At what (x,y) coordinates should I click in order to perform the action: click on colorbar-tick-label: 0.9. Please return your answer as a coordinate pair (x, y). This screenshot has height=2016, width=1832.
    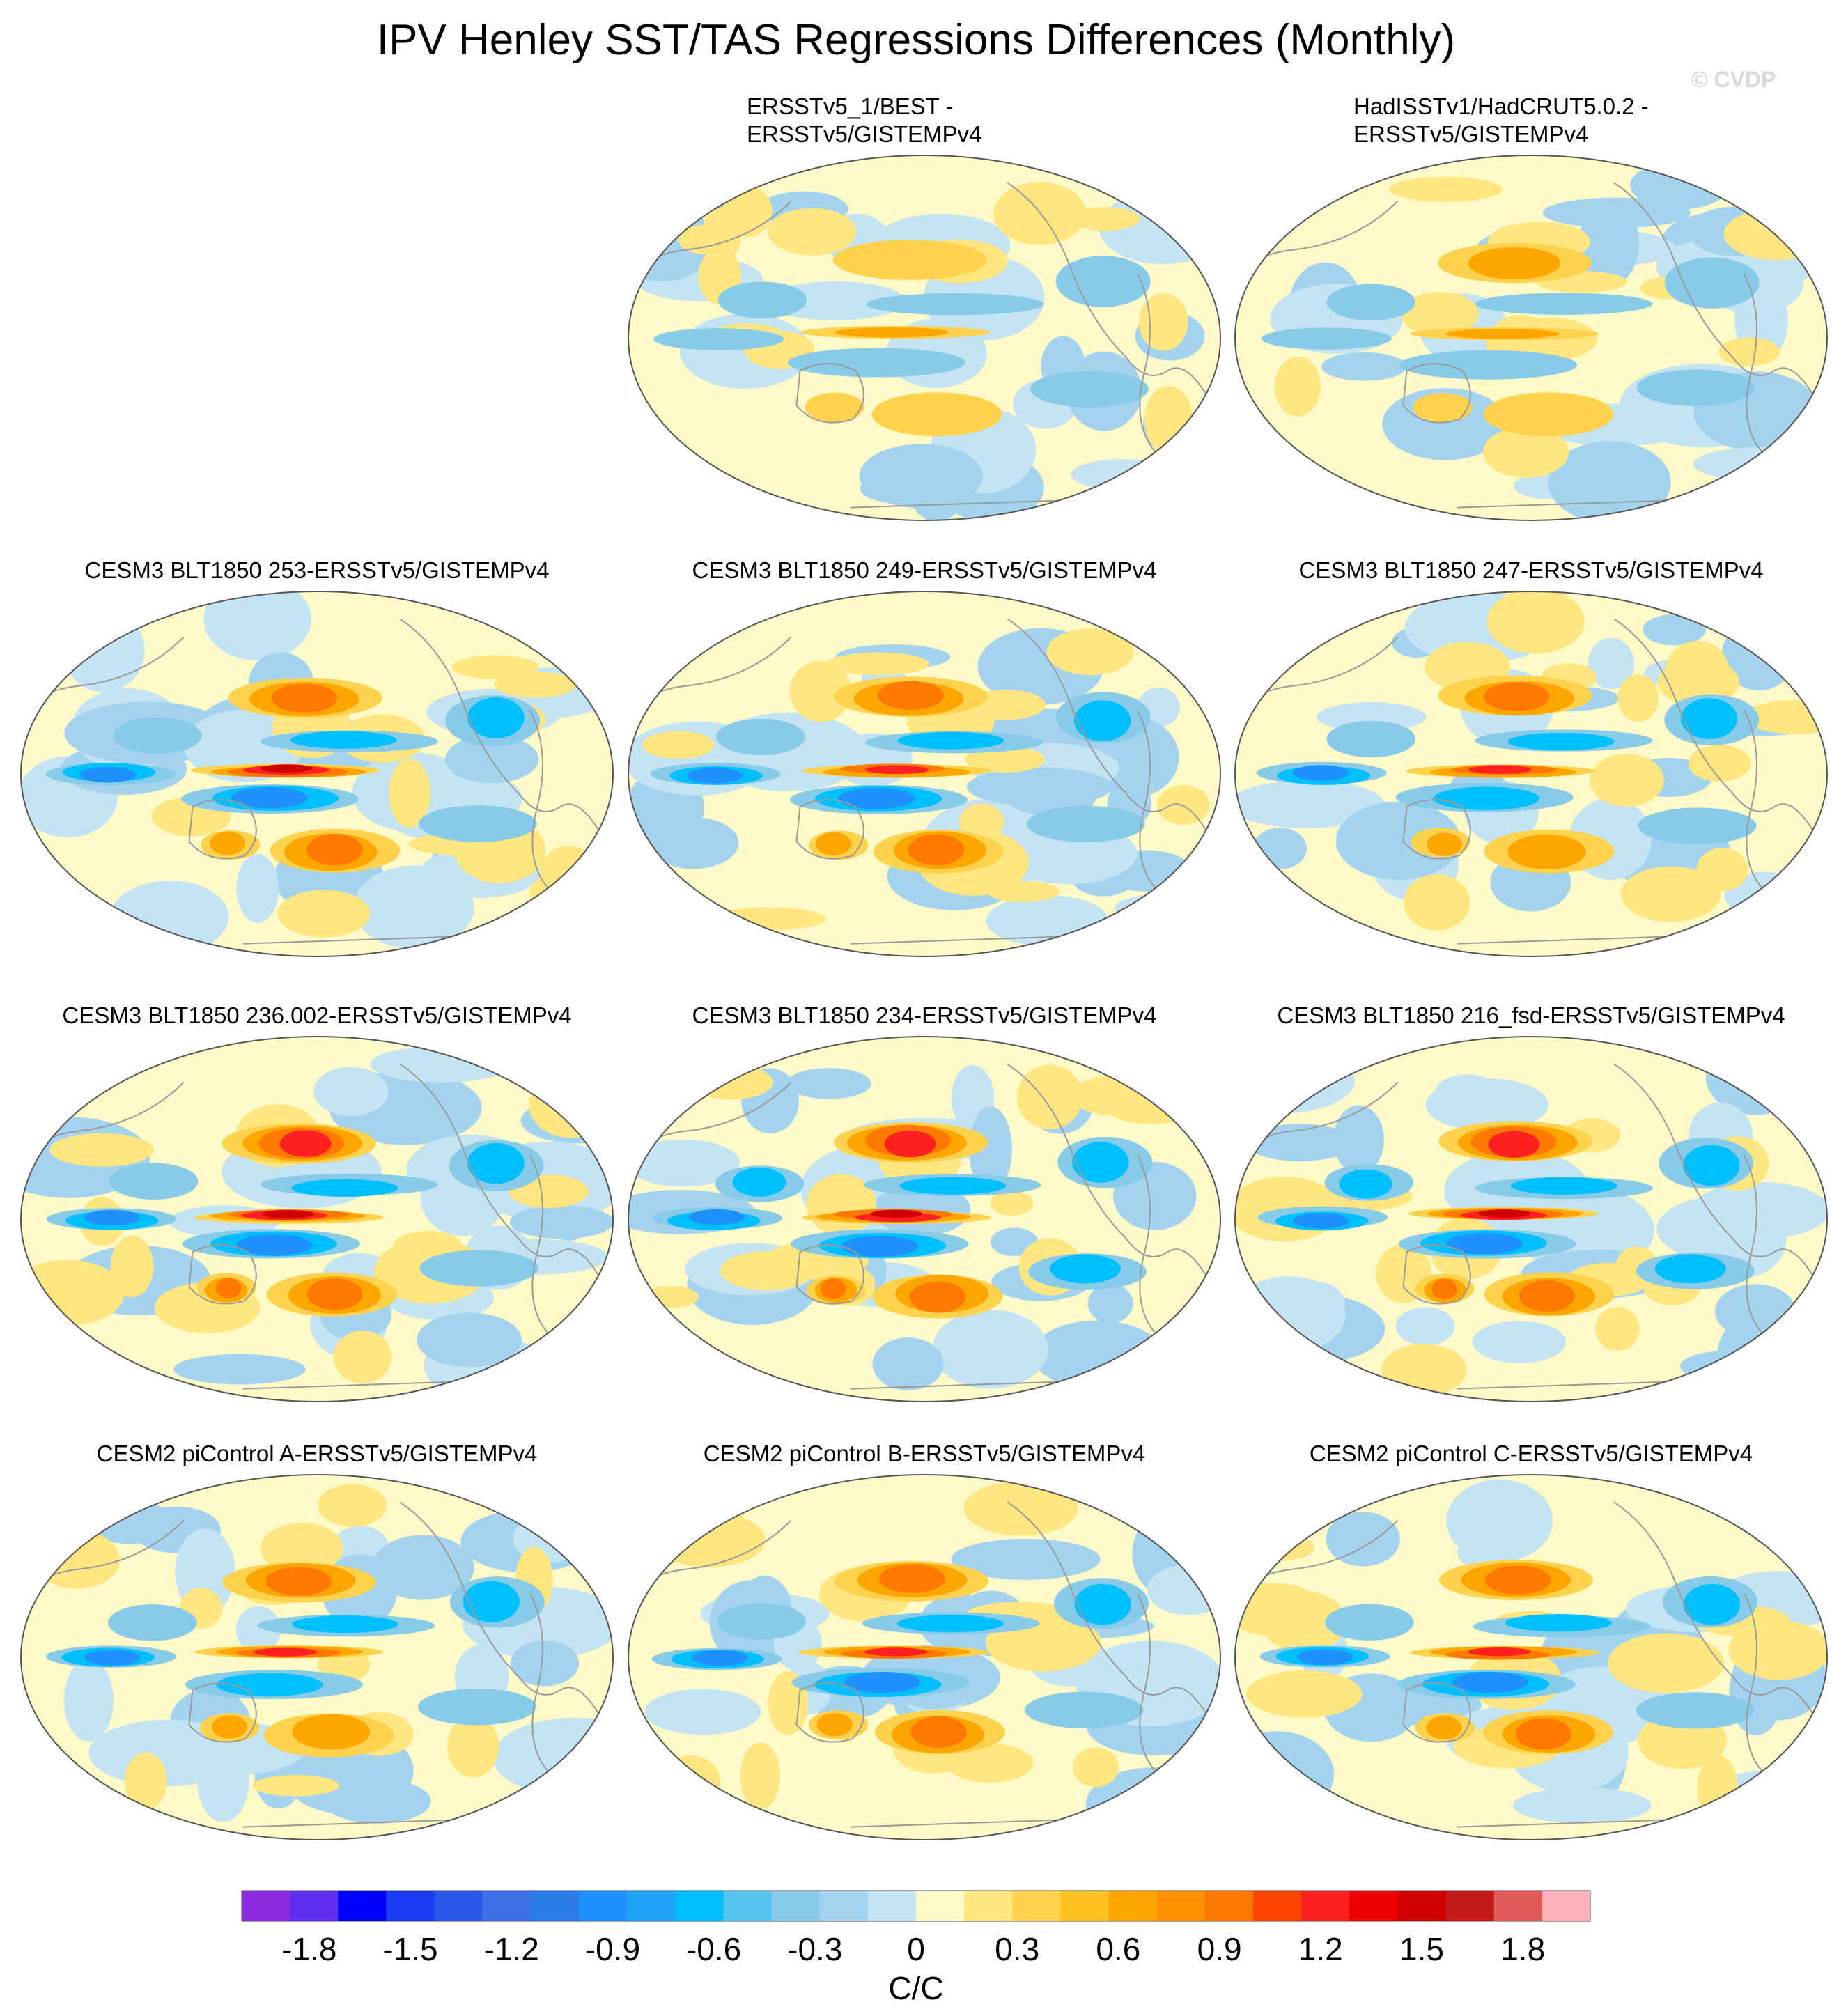
    Looking at the image, I should click on (1219, 1949).